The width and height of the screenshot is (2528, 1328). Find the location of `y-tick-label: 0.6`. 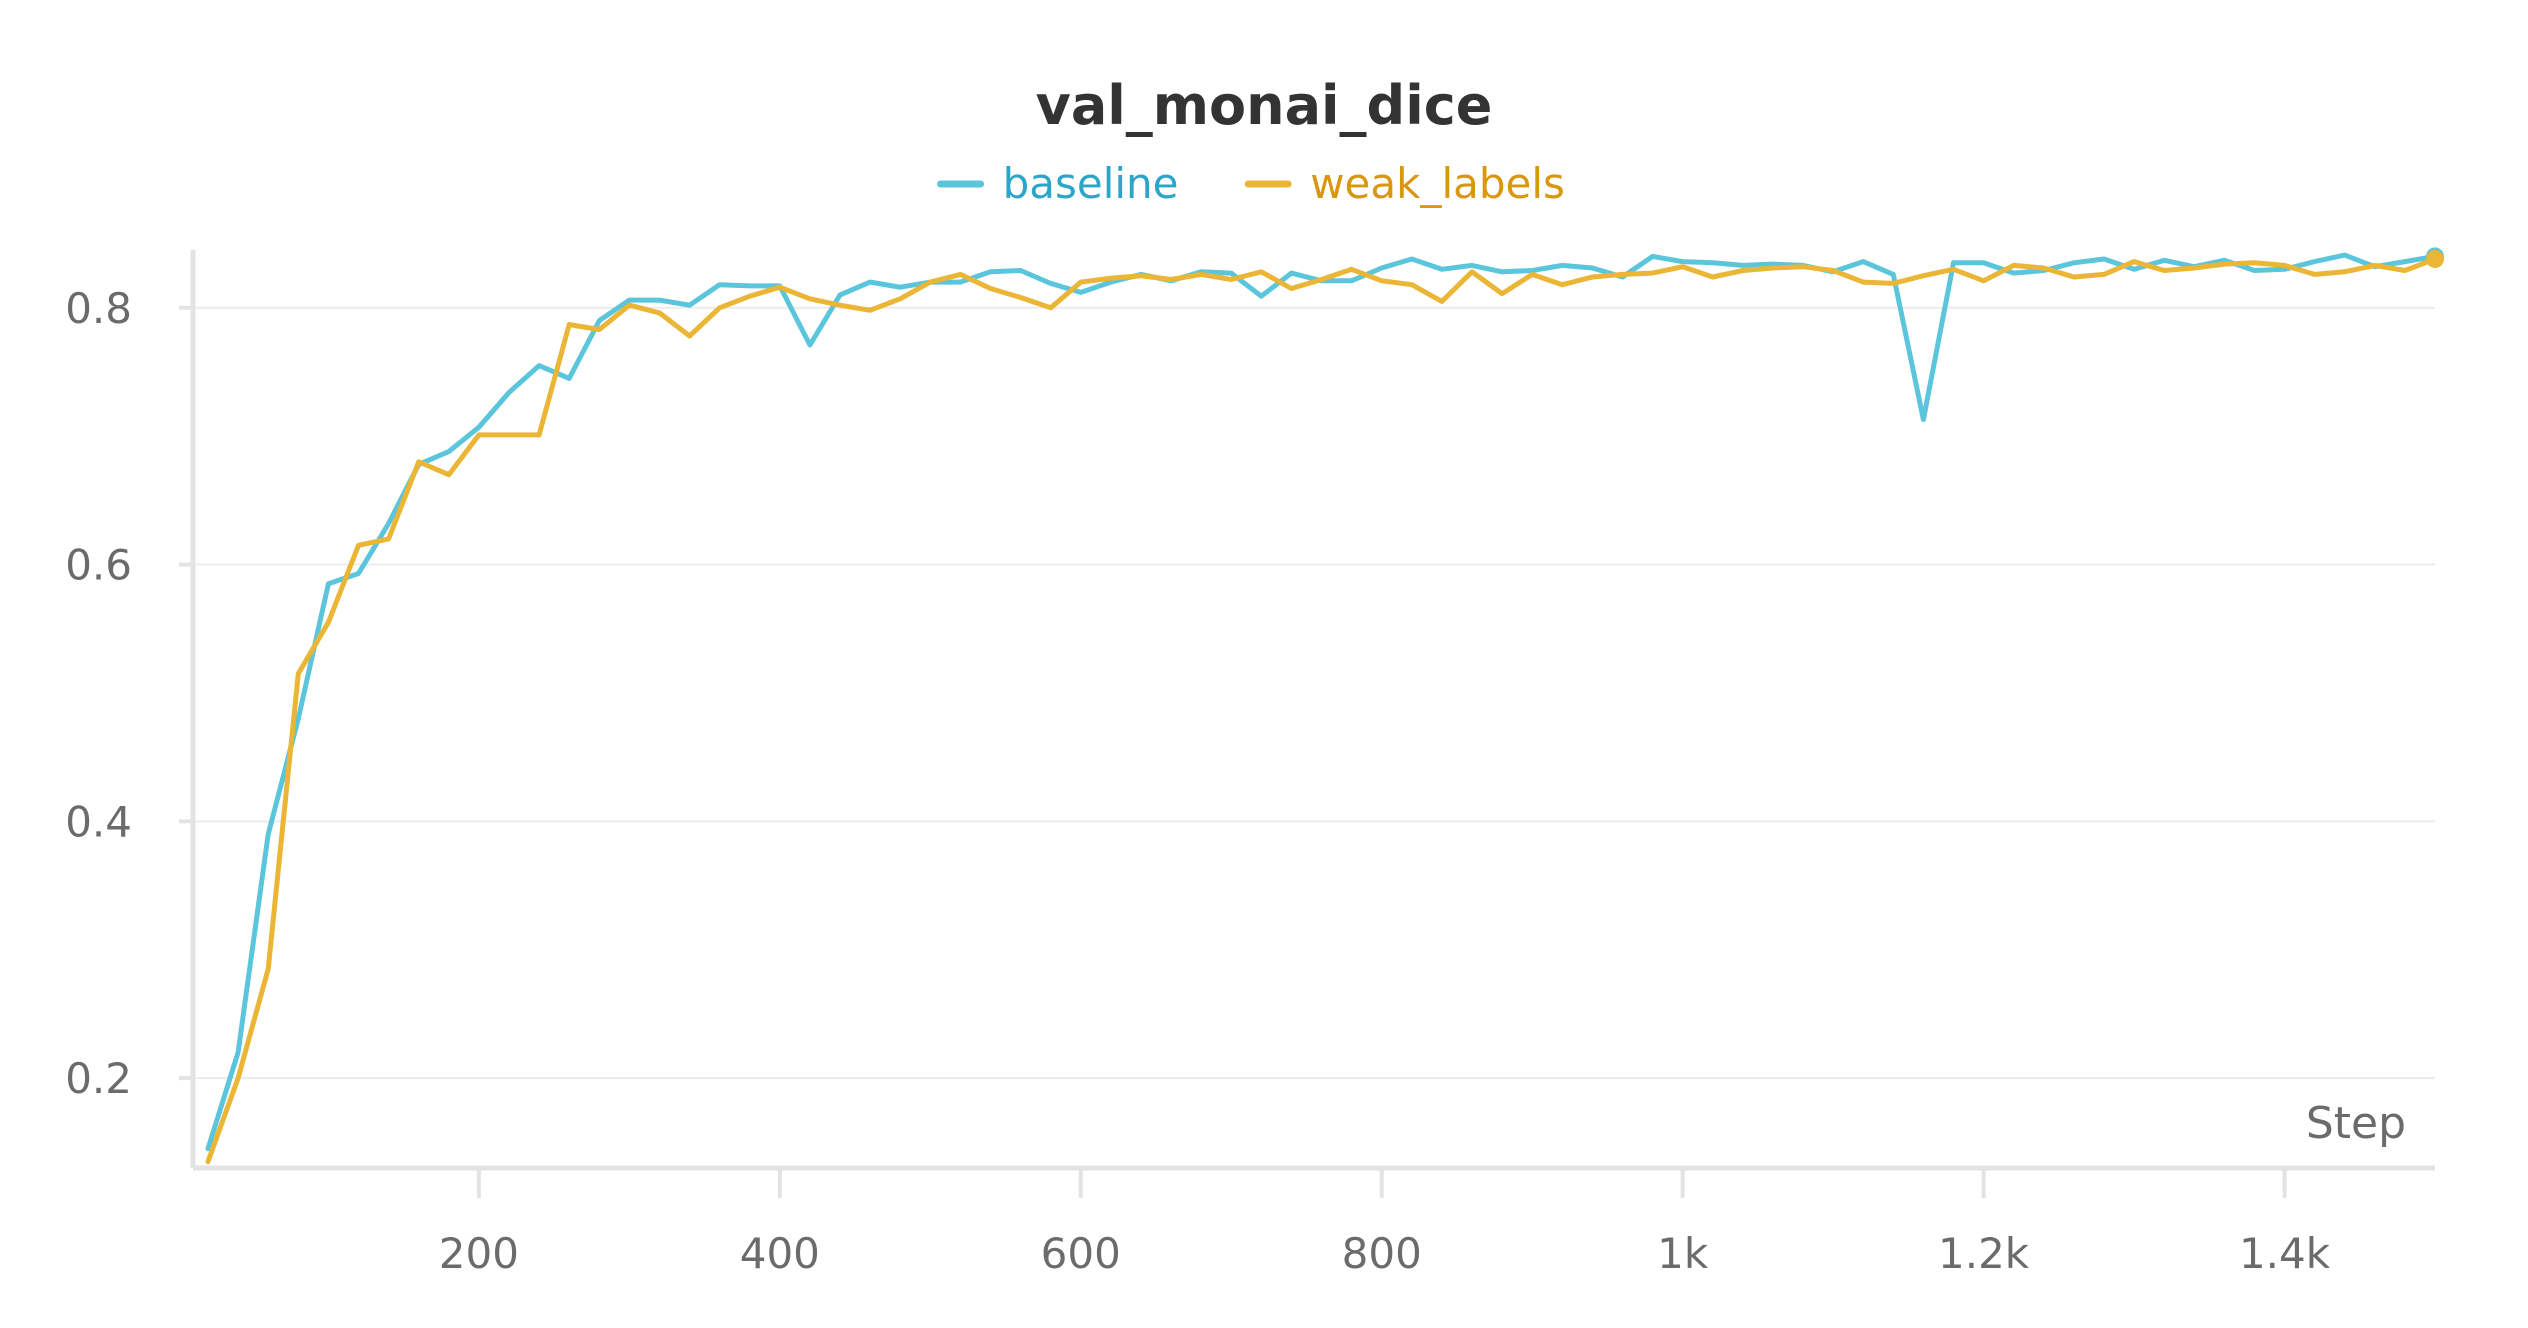

y-tick-label: 0.6 is located at coordinates (98, 565).